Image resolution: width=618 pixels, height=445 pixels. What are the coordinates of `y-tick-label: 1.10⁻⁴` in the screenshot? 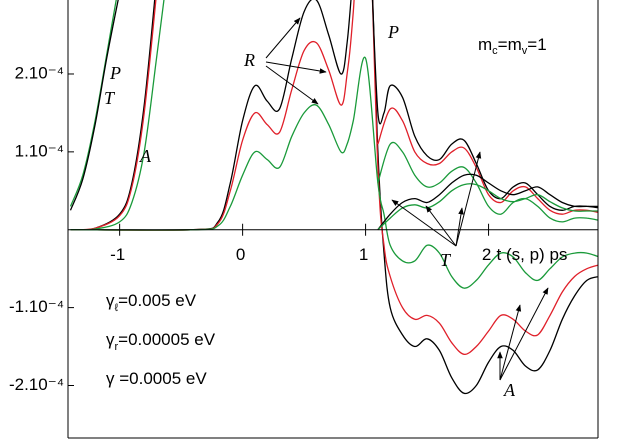 It's located at (39, 150).